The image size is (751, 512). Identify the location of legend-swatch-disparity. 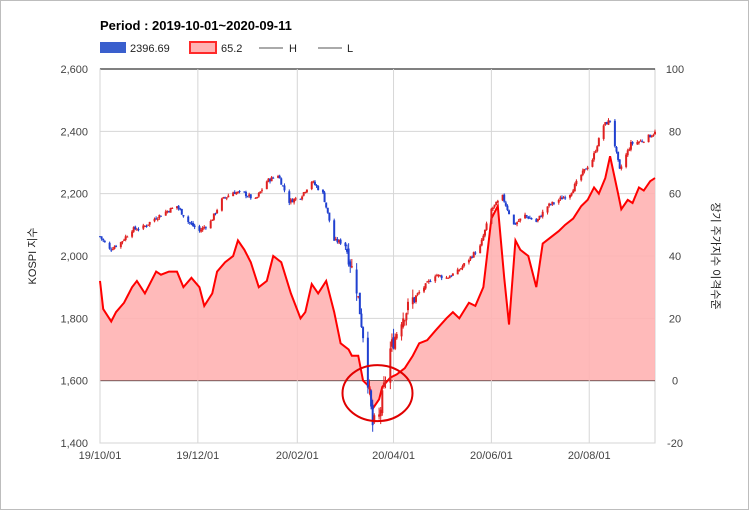
(203, 47).